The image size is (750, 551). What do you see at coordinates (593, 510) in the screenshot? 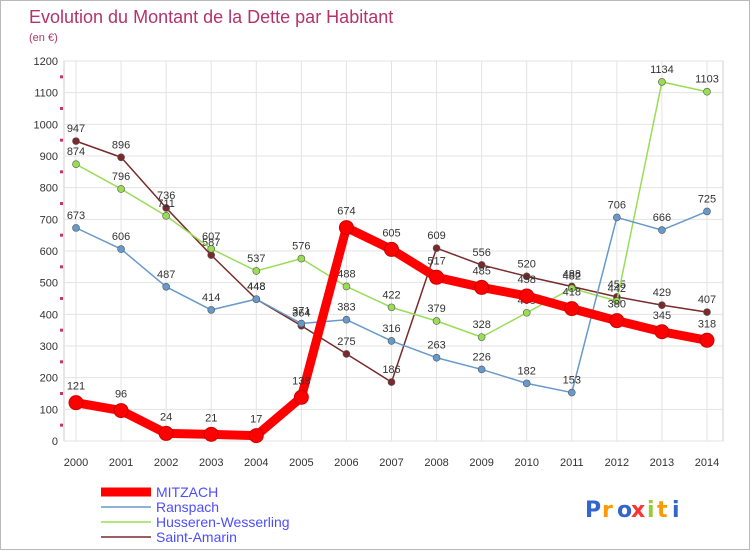
I see `logo-letter: P` at bounding box center [593, 510].